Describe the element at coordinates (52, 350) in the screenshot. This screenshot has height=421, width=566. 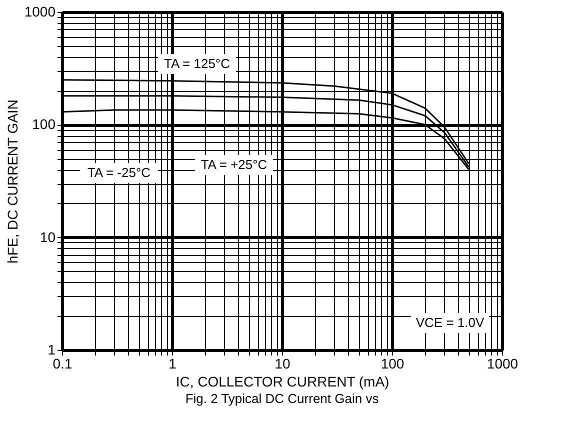
I see `y-tick-label: 1` at that location.